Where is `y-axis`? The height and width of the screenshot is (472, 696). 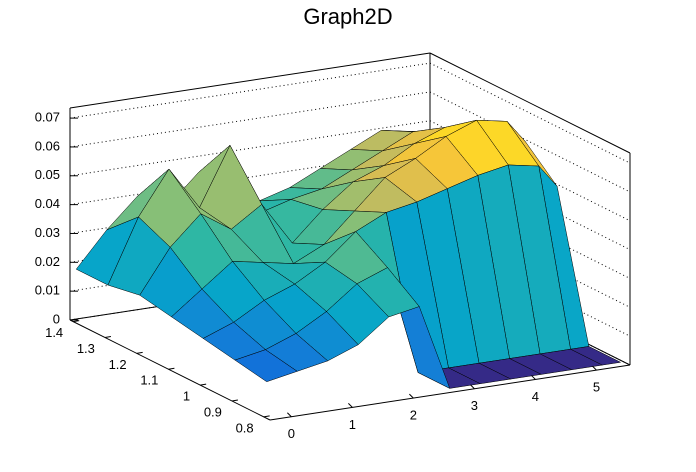 y-axis is located at coordinates (170, 370).